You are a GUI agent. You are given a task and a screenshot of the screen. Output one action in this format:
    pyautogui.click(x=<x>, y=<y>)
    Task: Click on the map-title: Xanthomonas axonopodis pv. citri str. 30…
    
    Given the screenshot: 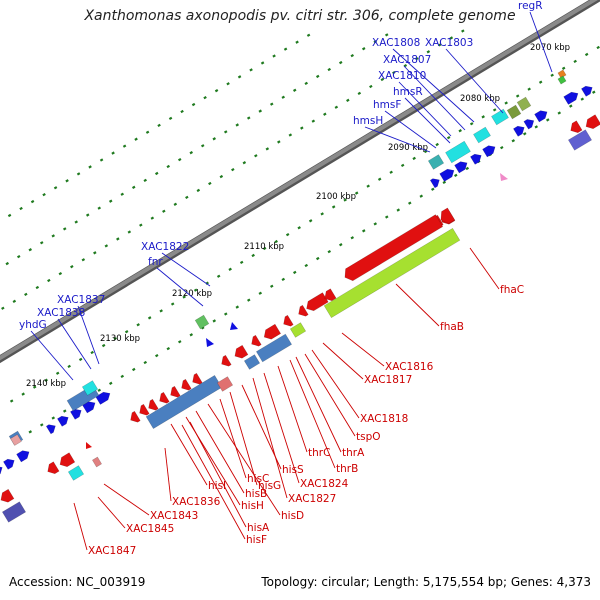 What is the action you would take?
    pyautogui.click(x=300, y=16)
    